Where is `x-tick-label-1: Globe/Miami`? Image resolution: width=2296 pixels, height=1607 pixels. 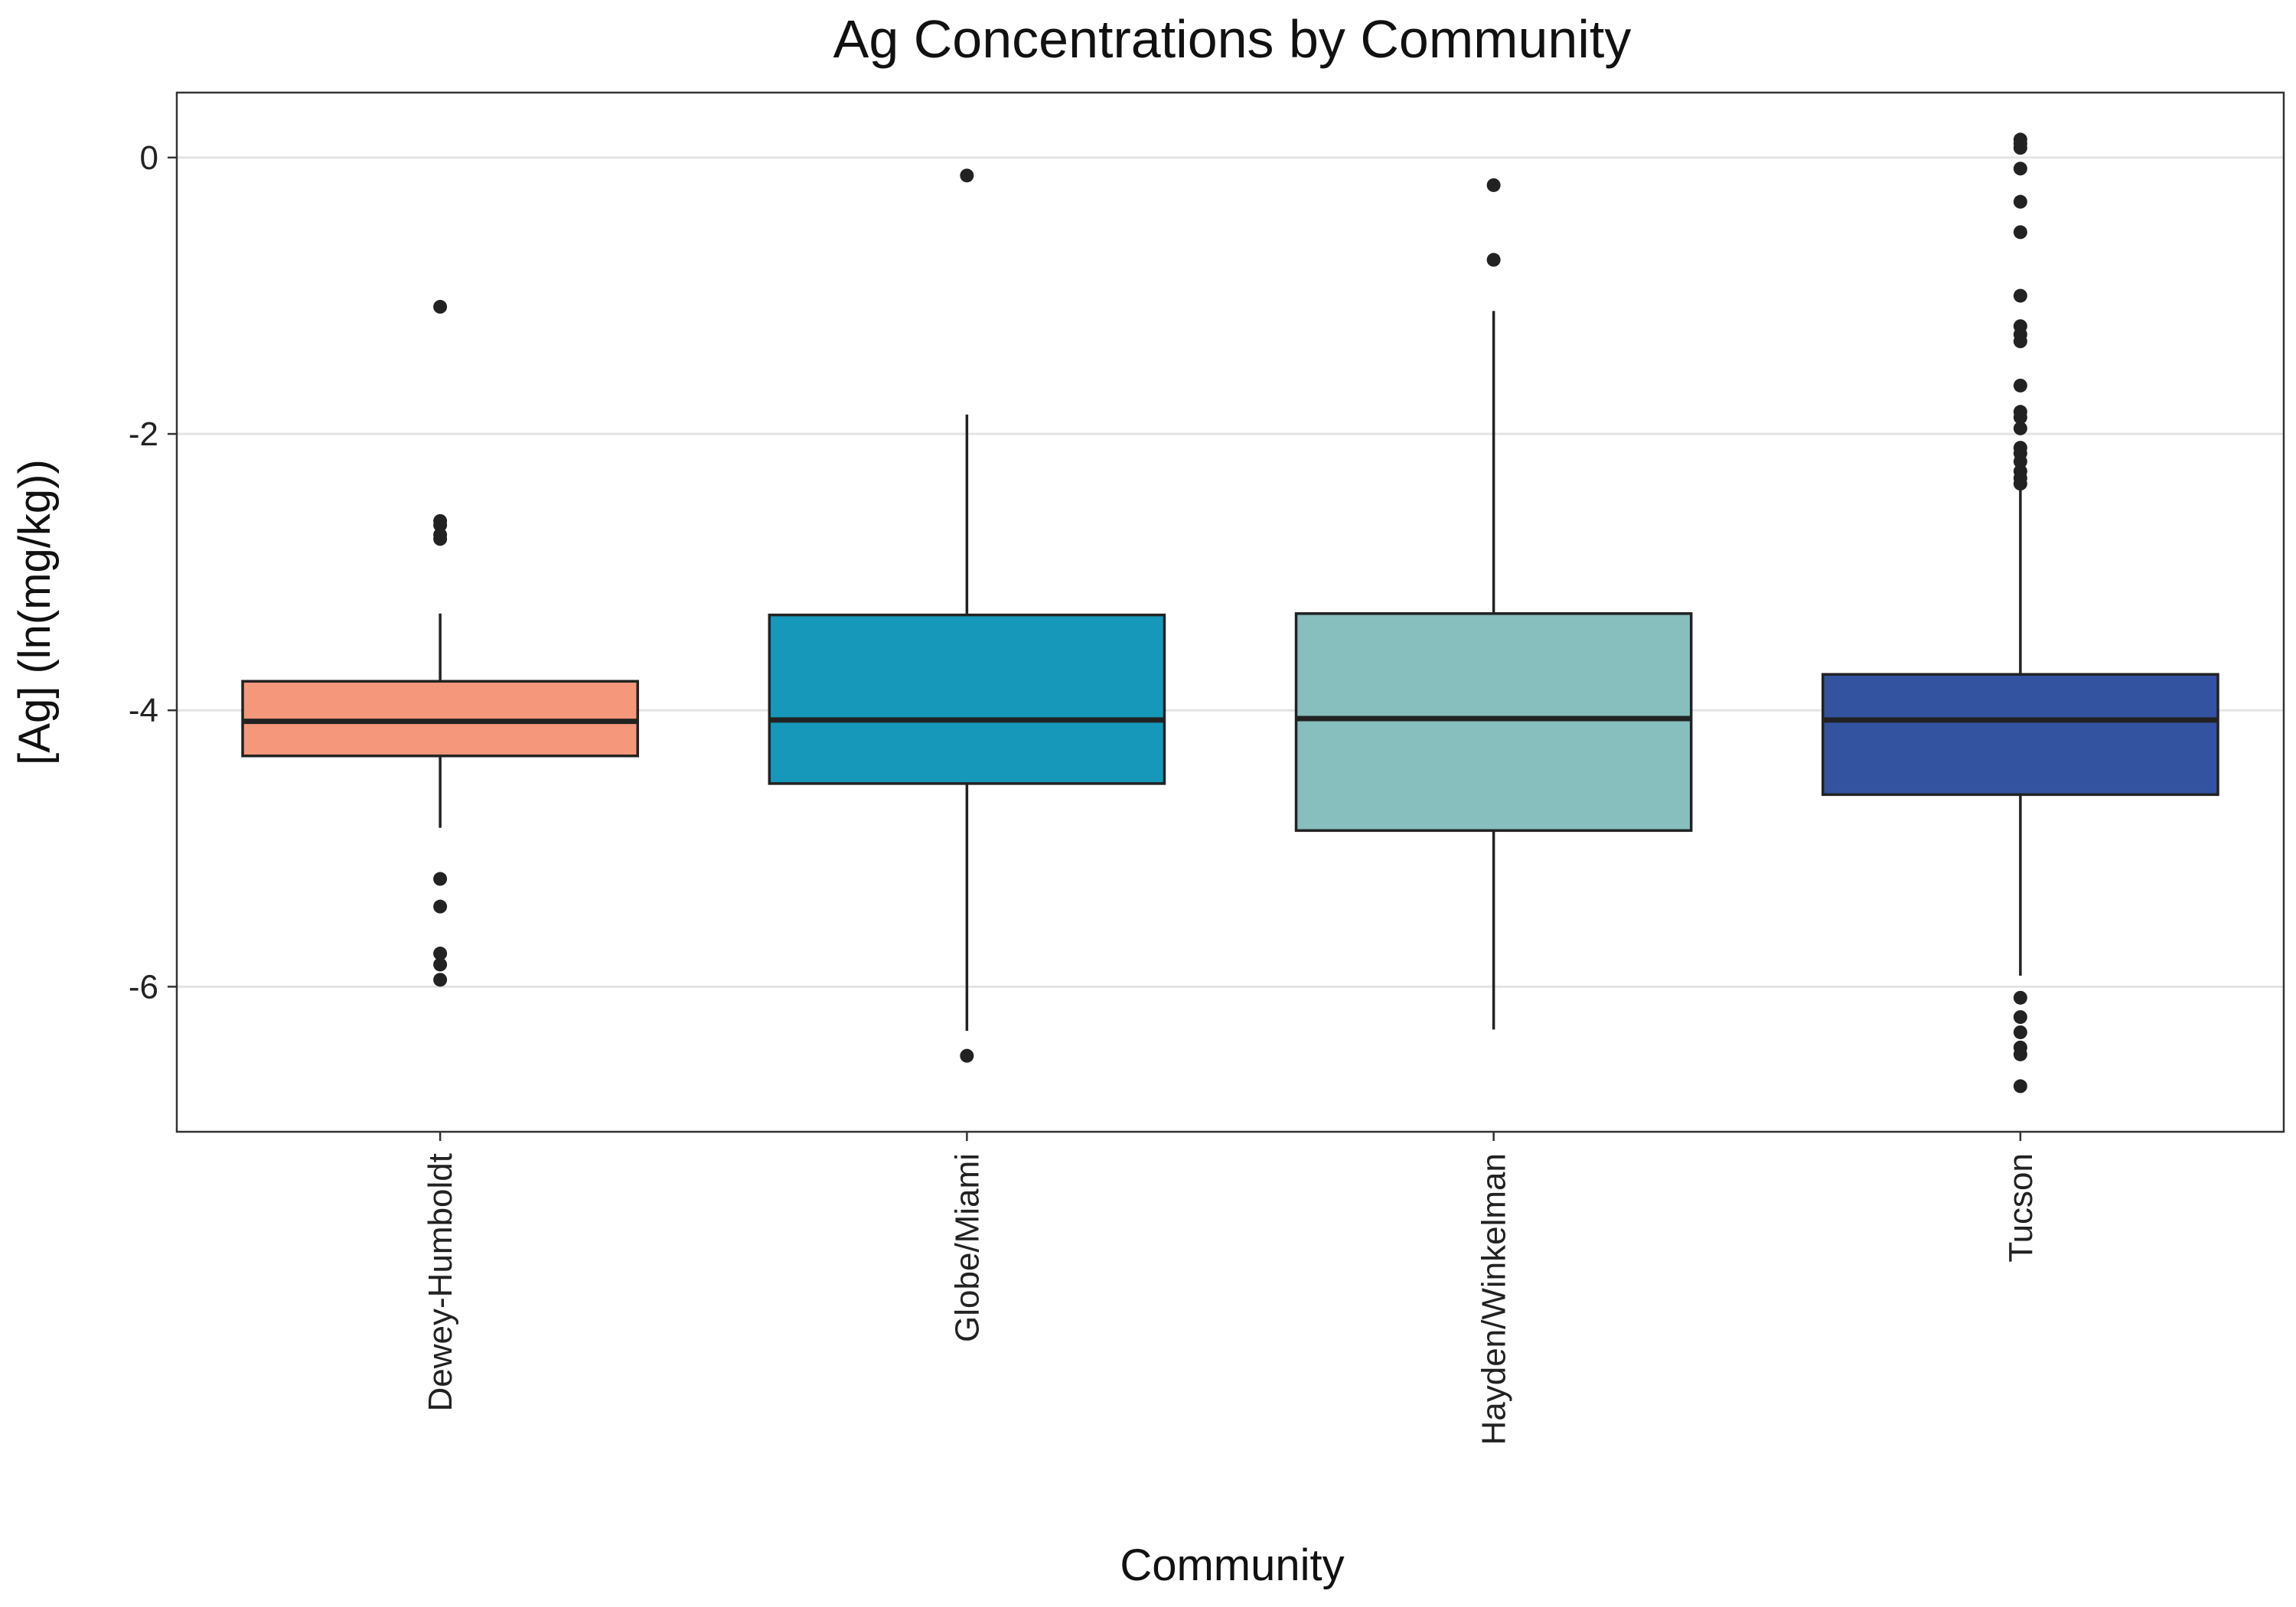 x-tick-label-1: Globe/Miami is located at coordinates (967, 1247).